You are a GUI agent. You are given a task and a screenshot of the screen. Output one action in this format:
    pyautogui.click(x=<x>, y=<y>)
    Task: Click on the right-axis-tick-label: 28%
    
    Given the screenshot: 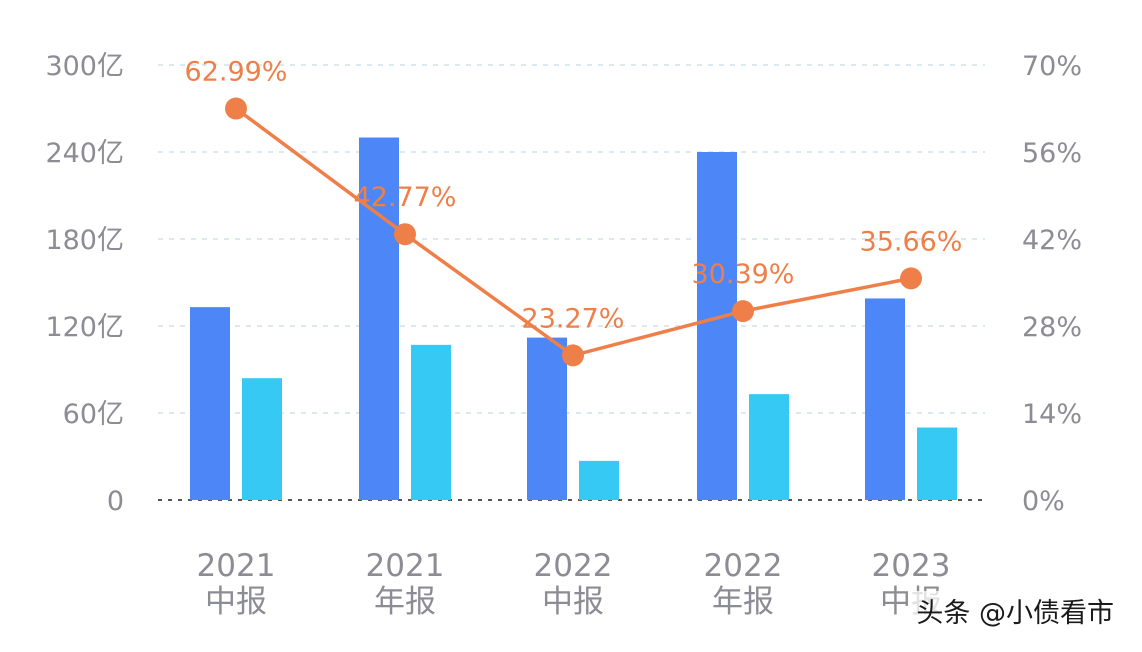 What is the action you would take?
    pyautogui.click(x=1052, y=327)
    